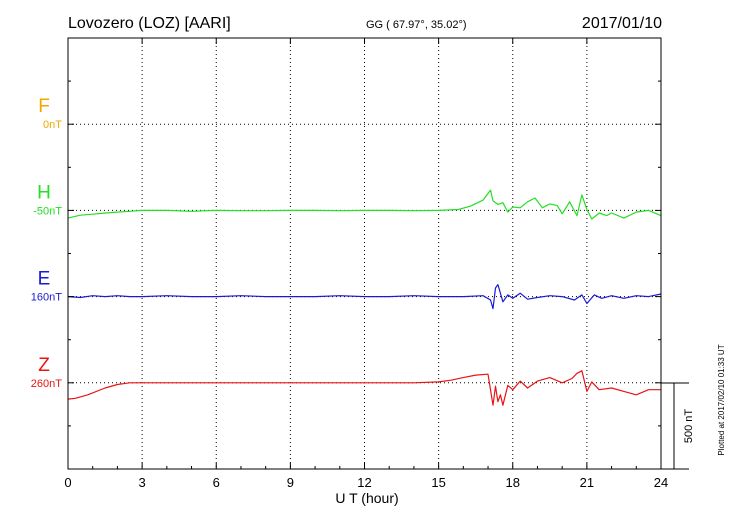 Image resolution: width=730 pixels, height=520 pixels. I want to click on chart-title: Lovozero (LOZ) [AARI], so click(149, 23).